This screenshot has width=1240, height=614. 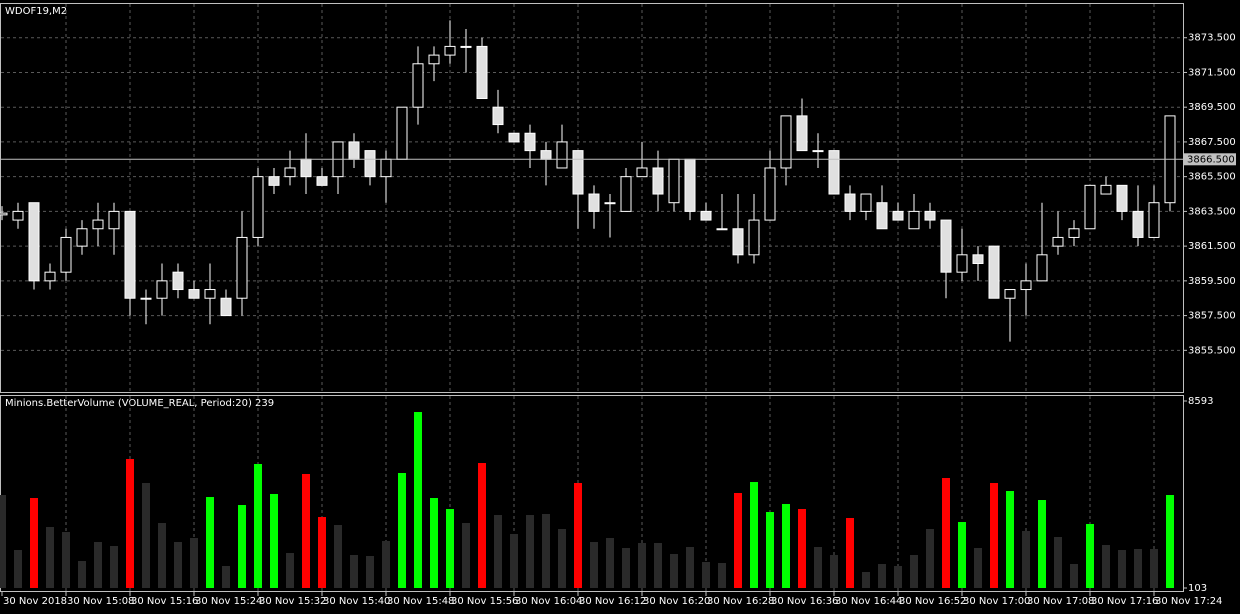 I want to click on x-tick-label: 30 Nov 15:08, so click(x=100, y=601).